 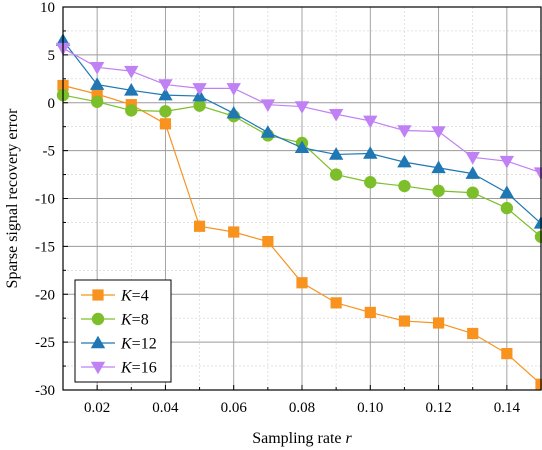 I want to click on x-tick-label: 0.02, so click(x=97, y=408).